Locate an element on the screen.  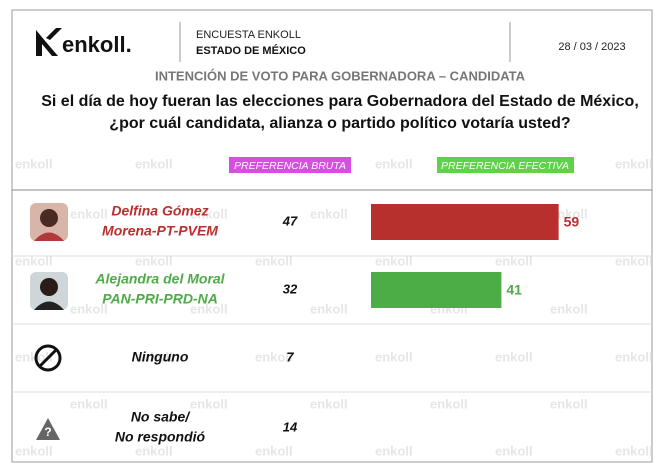
brute-value: 32 is located at coordinates (290, 288).